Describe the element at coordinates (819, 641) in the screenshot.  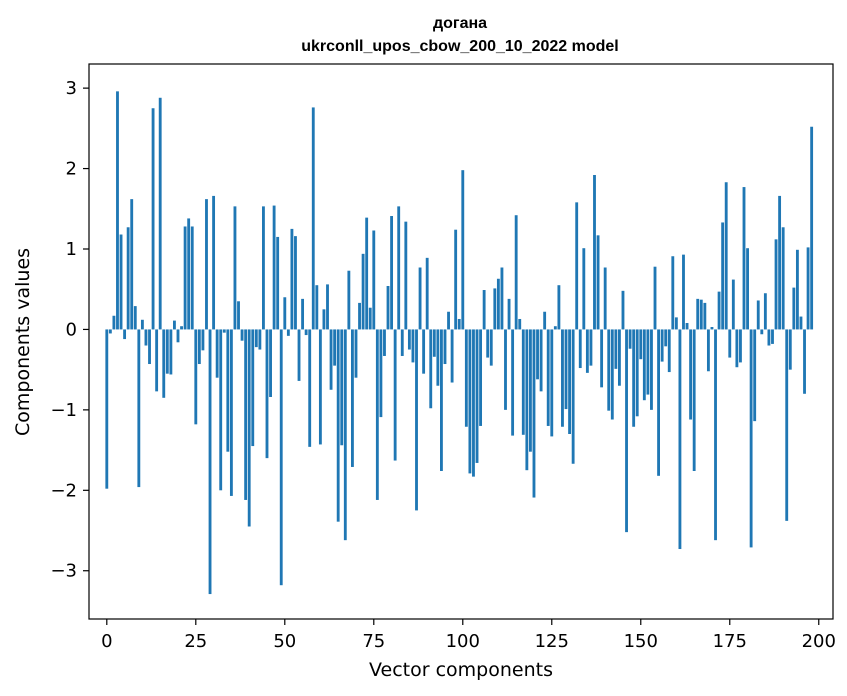
I see `x-tick-label: 200` at that location.